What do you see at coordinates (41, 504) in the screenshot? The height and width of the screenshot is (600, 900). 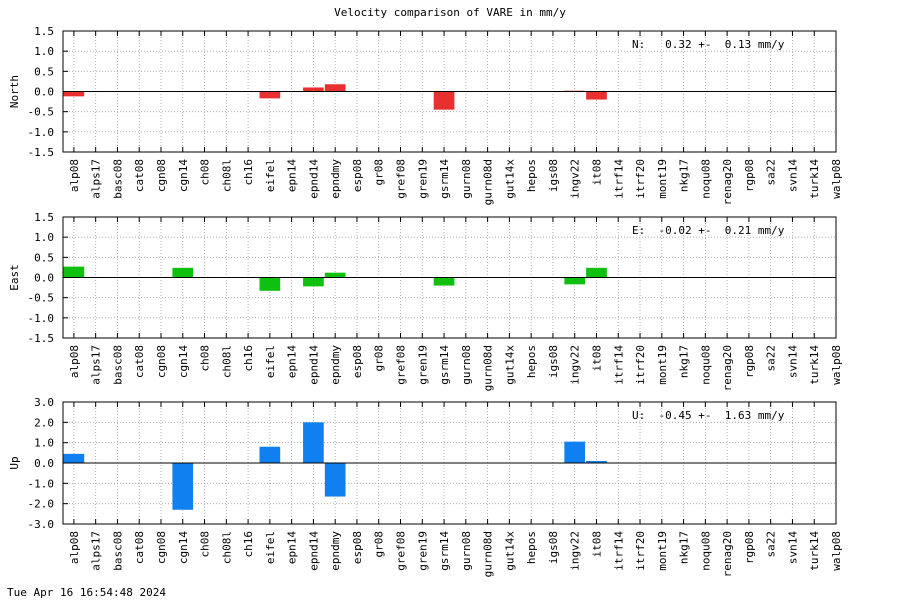 I see `y-tick-label: -2.0` at bounding box center [41, 504].